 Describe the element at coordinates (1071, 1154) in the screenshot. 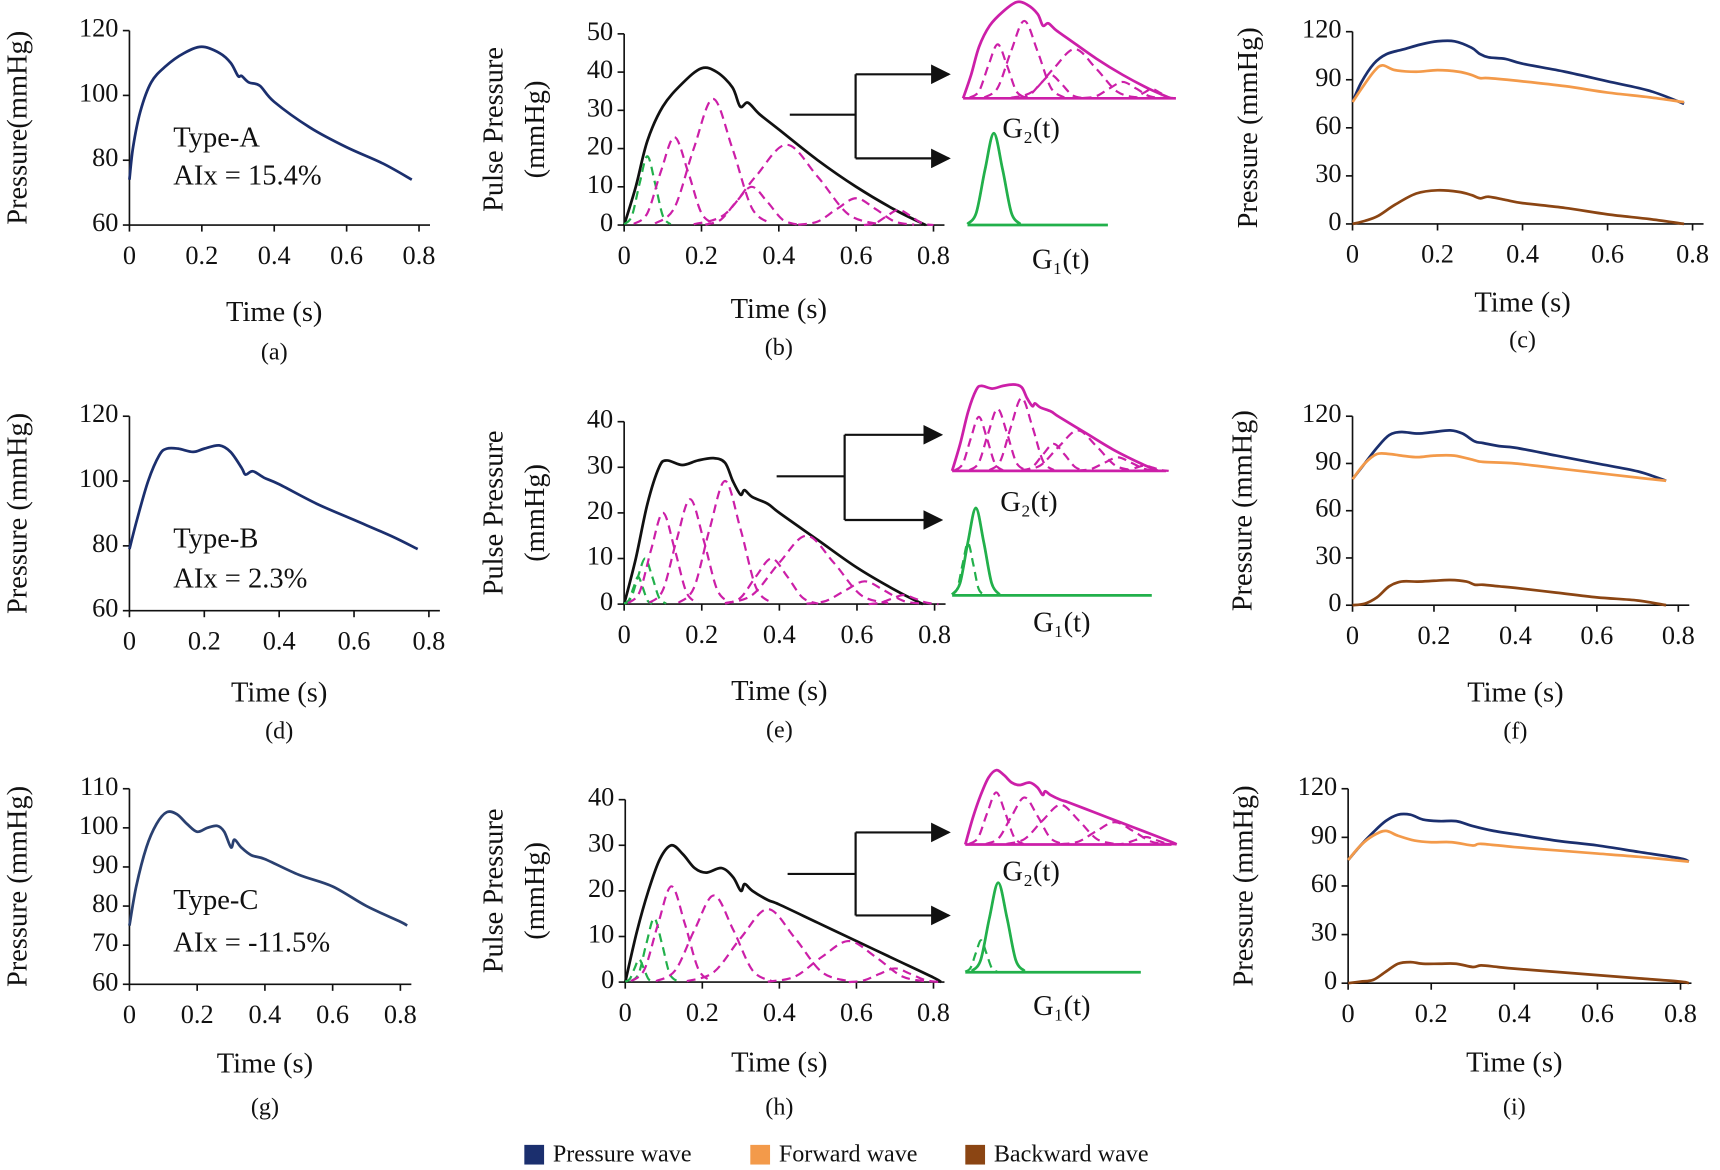

I see `legend-label: Backward wave` at that location.